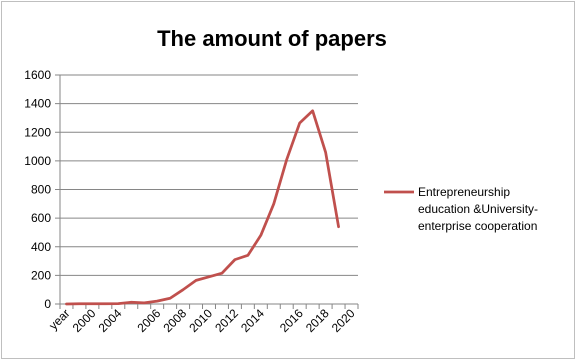 The height and width of the screenshot is (360, 576). I want to click on x-tick-label: 2008, so click(174, 320).